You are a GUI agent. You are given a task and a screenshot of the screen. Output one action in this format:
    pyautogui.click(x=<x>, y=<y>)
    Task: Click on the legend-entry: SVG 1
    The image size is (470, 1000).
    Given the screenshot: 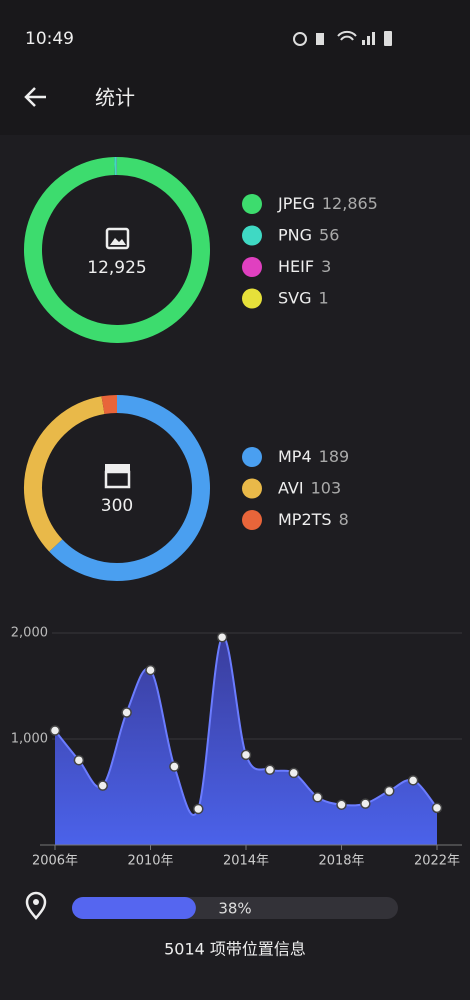 What is the action you would take?
    pyautogui.click(x=303, y=297)
    